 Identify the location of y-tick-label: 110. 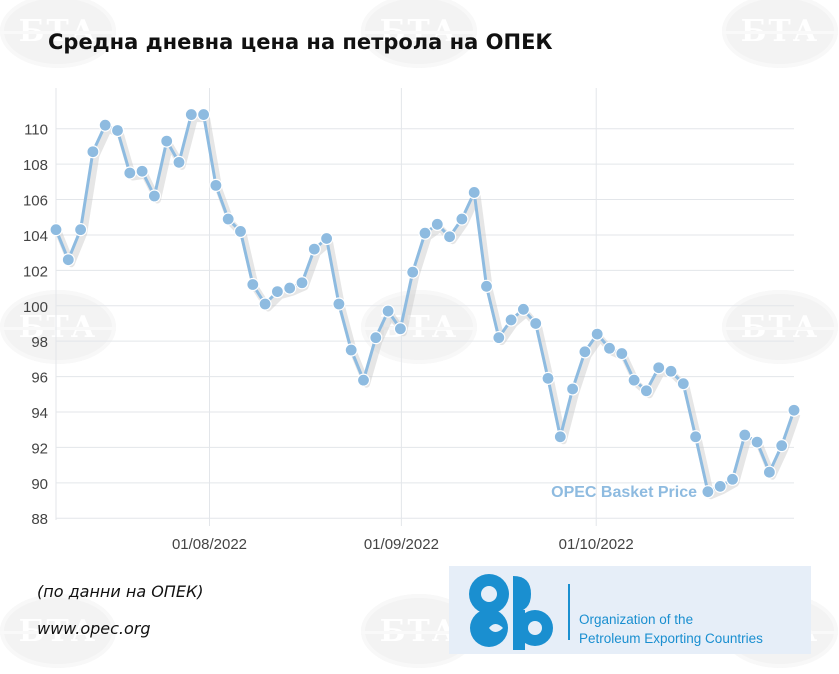
(36, 130).